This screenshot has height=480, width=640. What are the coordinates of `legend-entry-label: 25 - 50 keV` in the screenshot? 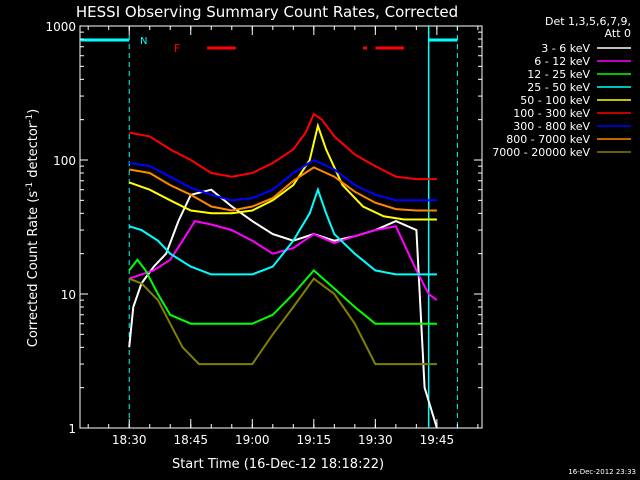 It's located at (558, 87).